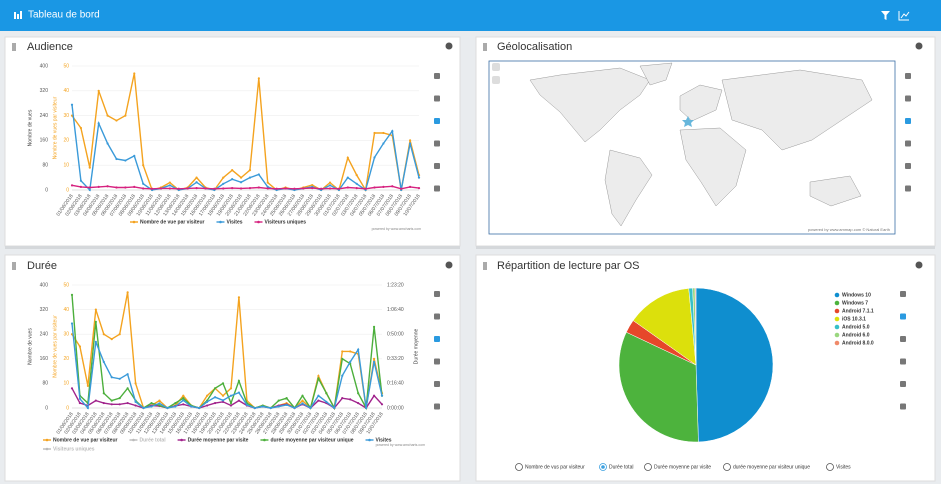 The height and width of the screenshot is (484, 941). What do you see at coordinates (885, 15) in the screenshot?
I see `filter-button` at bounding box center [885, 15].